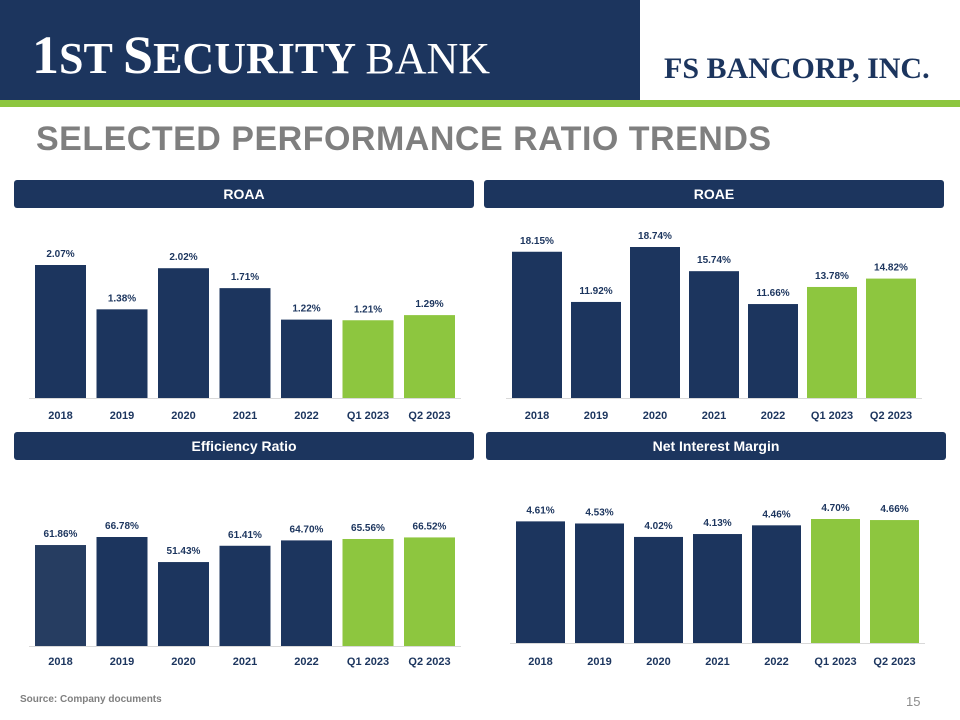  Describe the element at coordinates (717, 588) in the screenshot. I see `nim-bar-2021` at that location.